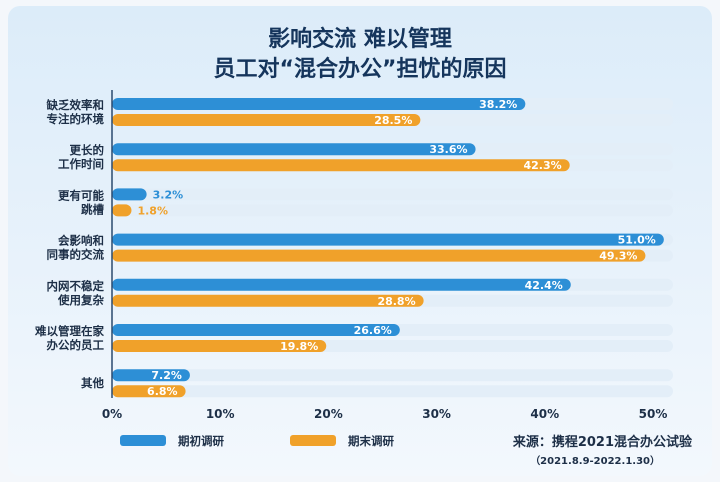  What do you see at coordinates (544, 414) in the screenshot?
I see `x-tick-label: 40%` at bounding box center [544, 414].